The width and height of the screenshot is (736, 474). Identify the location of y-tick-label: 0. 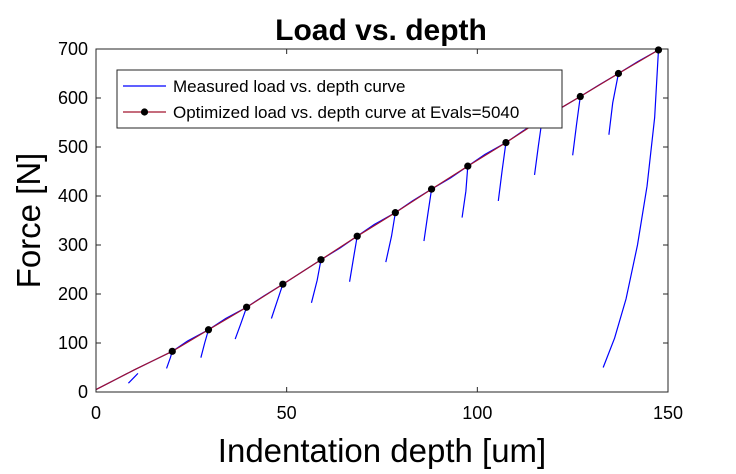
(83, 392).